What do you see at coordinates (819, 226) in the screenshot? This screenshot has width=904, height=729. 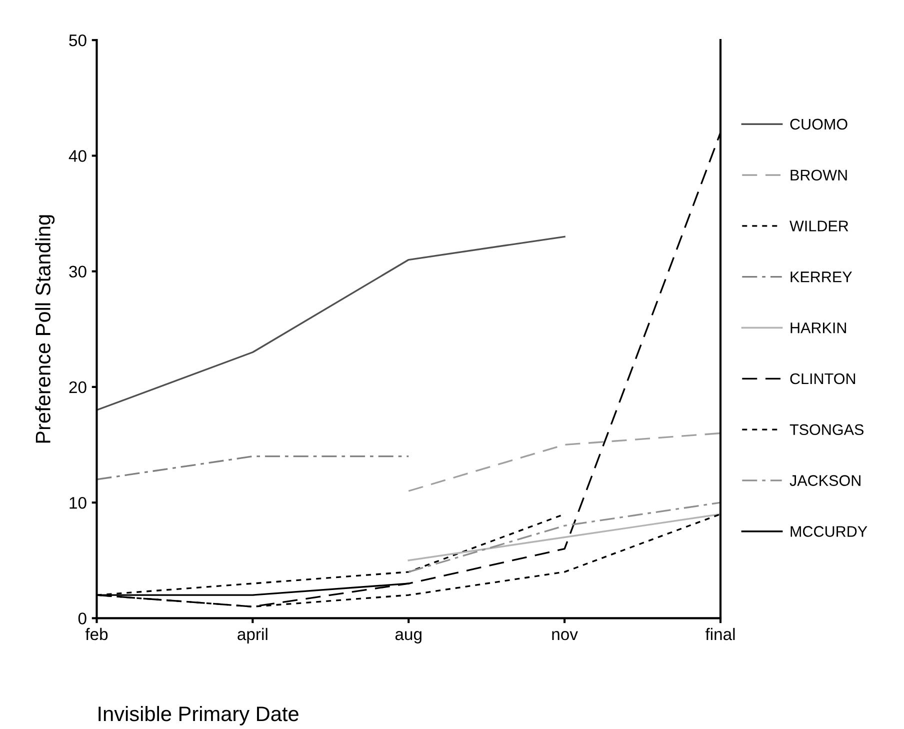 I see `legend-label: WILDER` at bounding box center [819, 226].